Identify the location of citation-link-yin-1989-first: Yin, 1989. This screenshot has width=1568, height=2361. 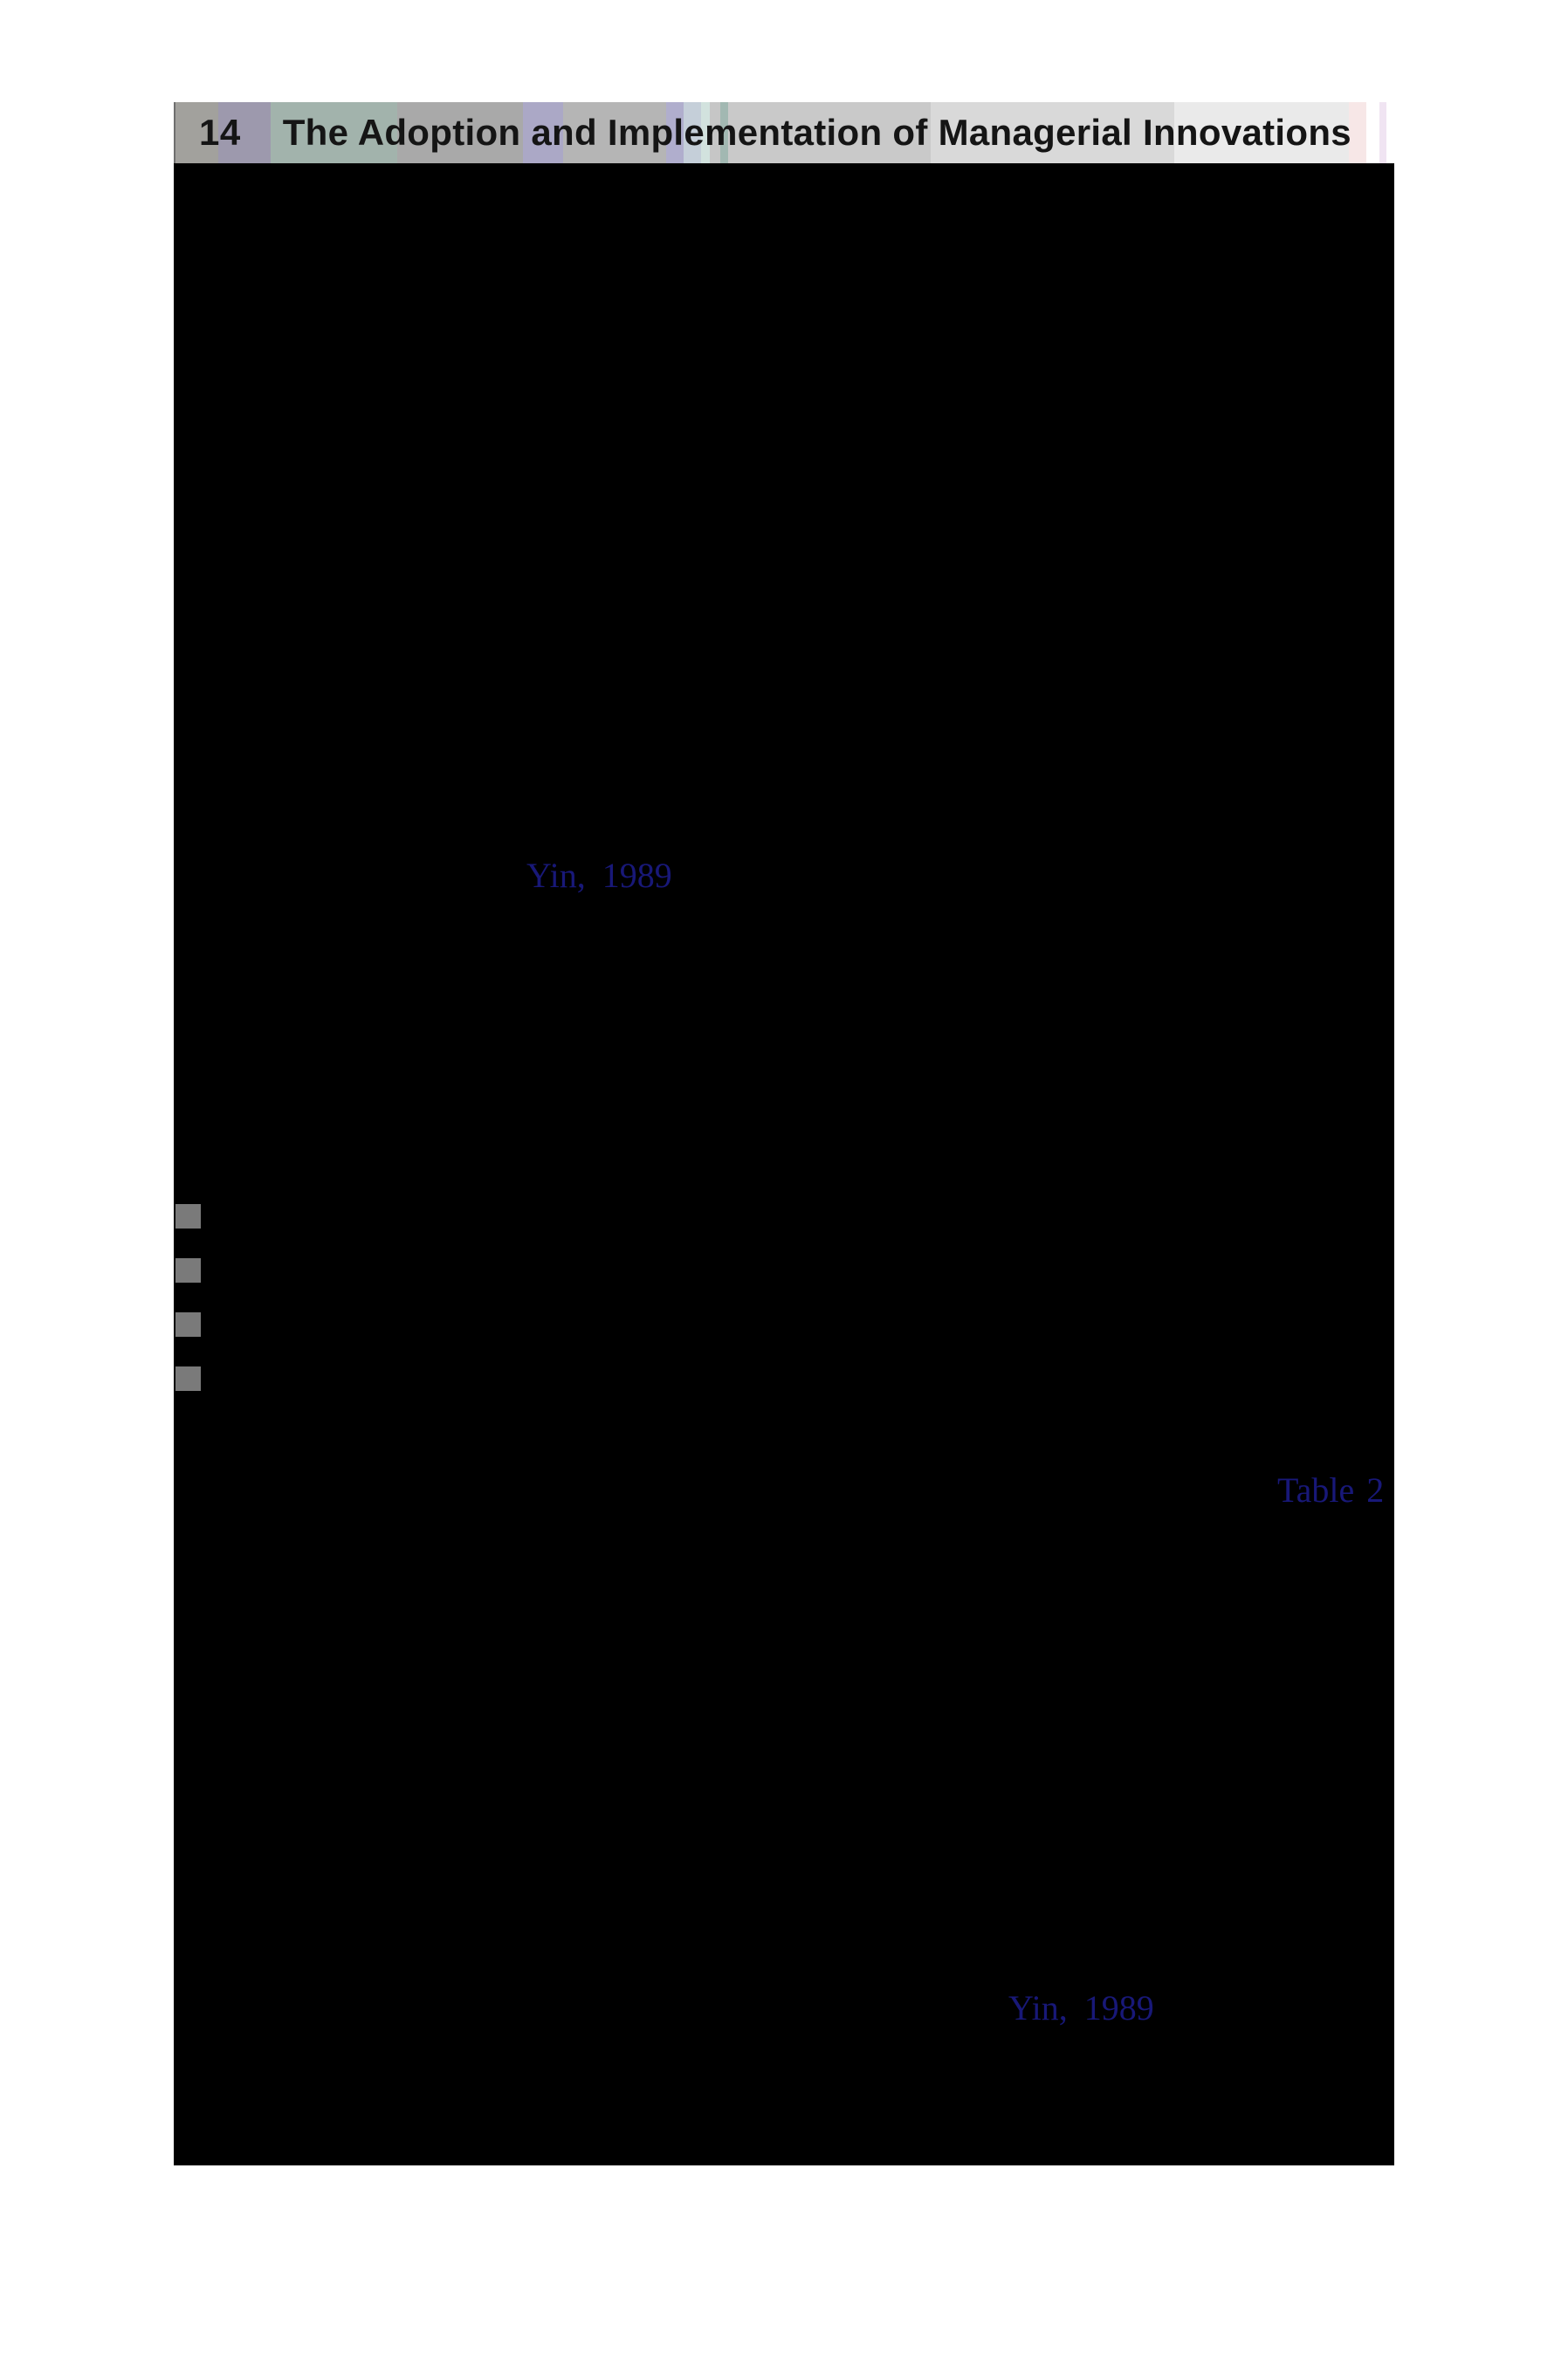
(599, 875).